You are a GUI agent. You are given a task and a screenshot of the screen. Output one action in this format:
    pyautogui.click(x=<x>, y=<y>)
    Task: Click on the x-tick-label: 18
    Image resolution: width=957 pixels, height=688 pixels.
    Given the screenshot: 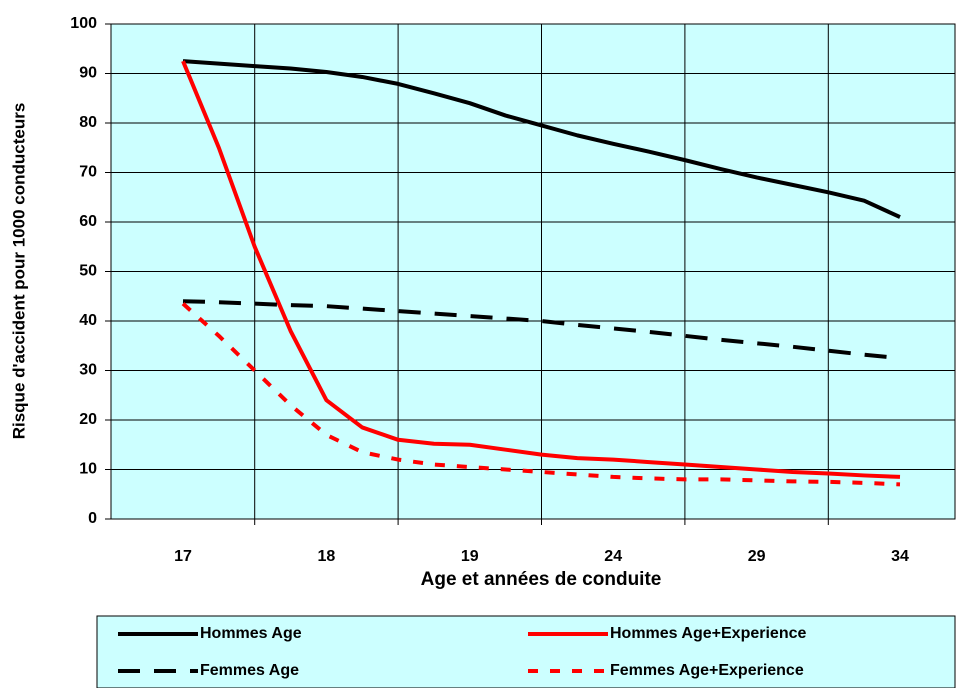 What is the action you would take?
    pyautogui.click(x=327, y=556)
    